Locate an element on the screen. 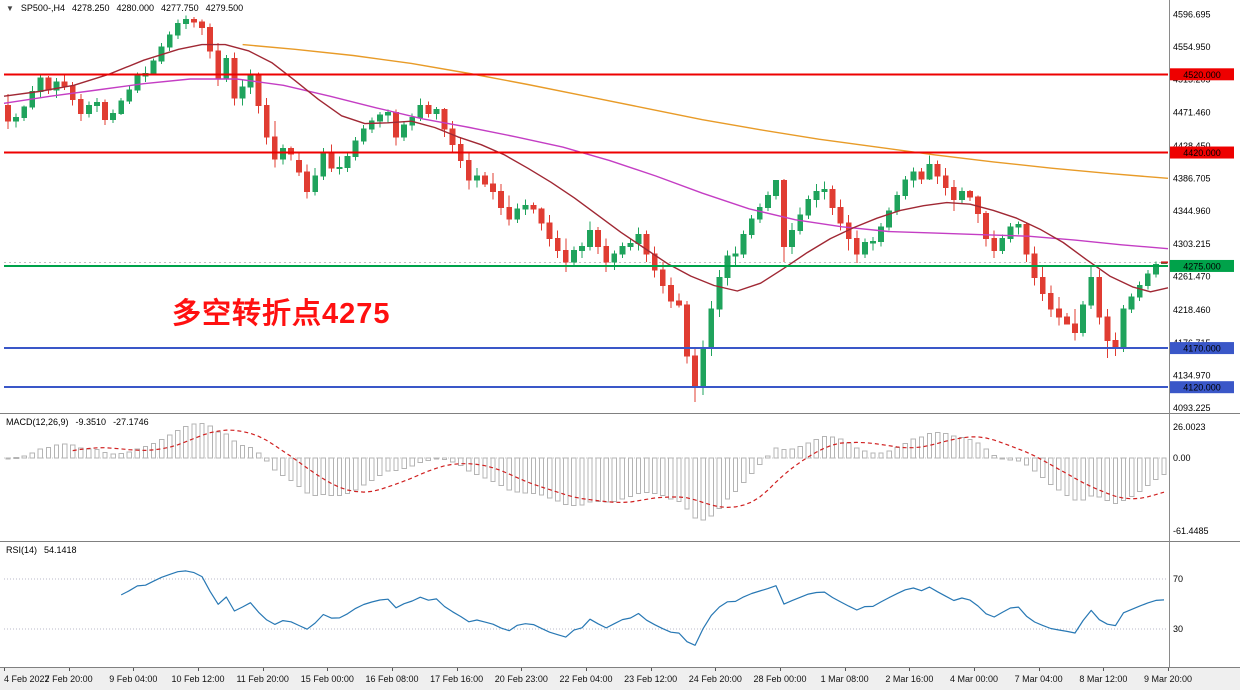 Image resolution: width=1240 pixels, height=690 pixels. rsi-info-bar: RSI(14) 54.1418 is located at coordinates (41, 550).